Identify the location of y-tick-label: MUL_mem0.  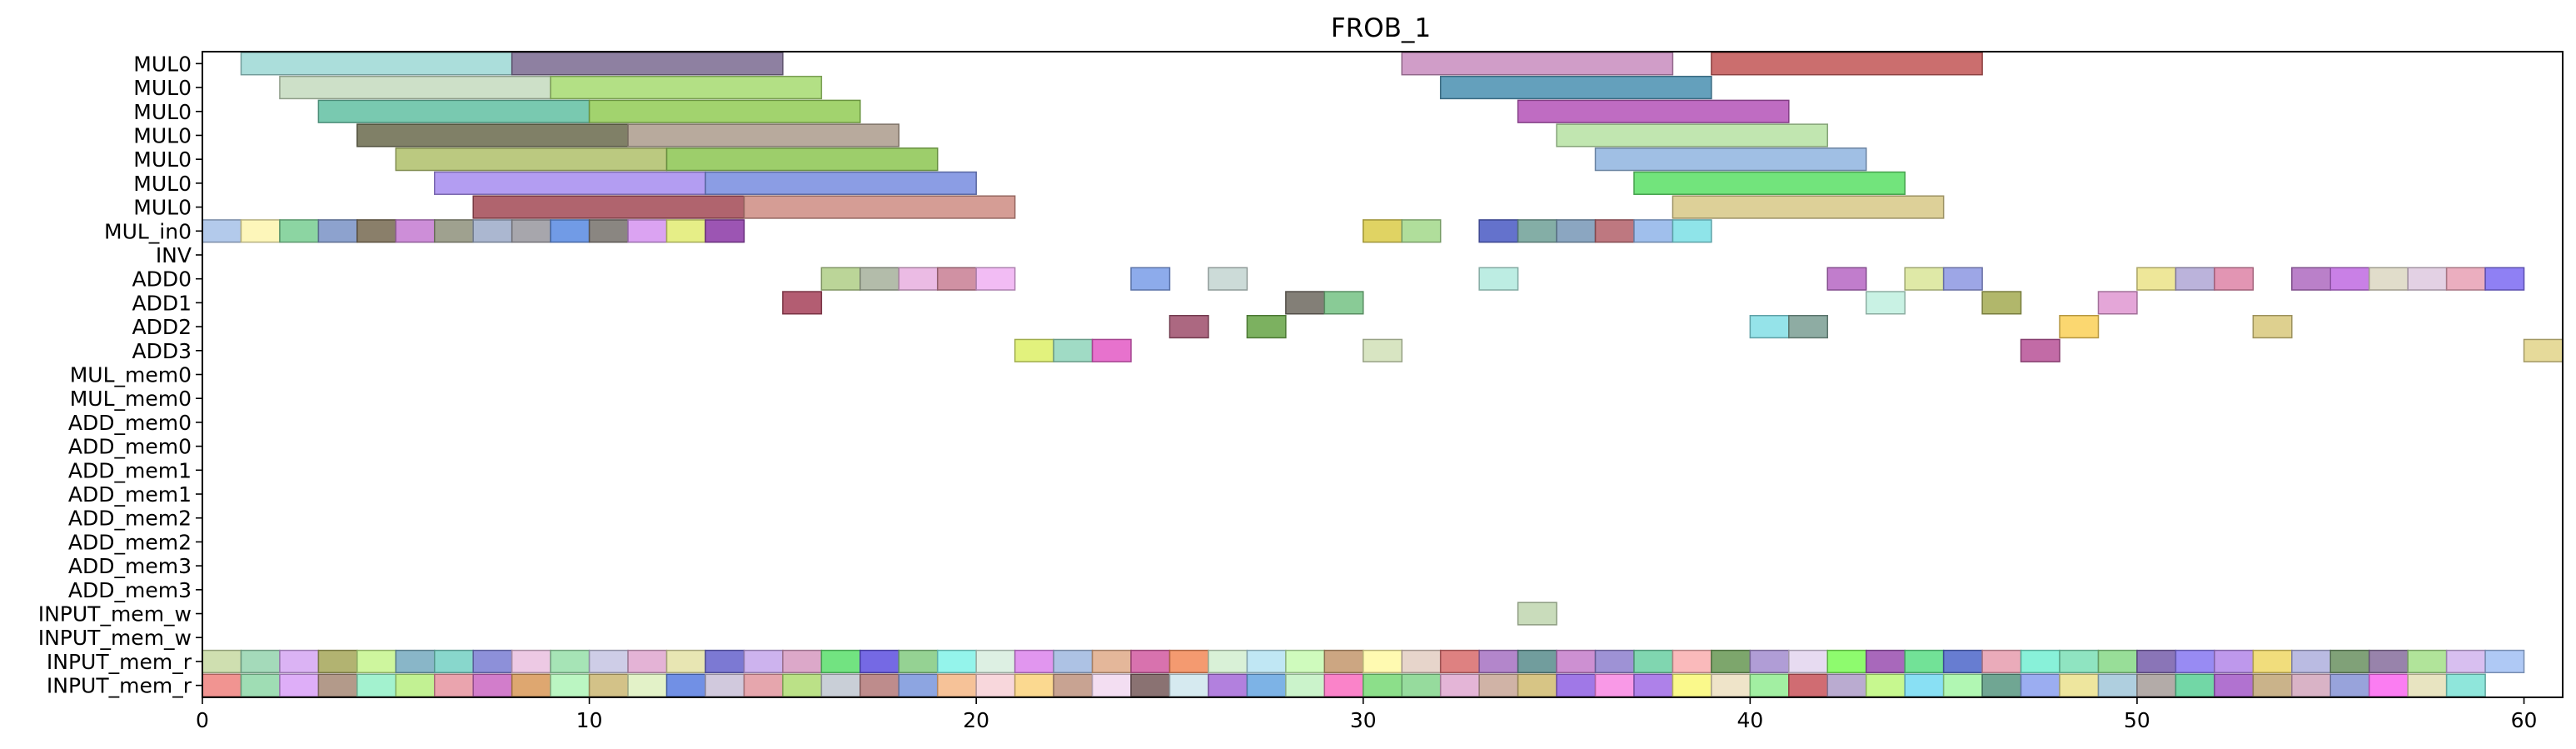
(131, 375).